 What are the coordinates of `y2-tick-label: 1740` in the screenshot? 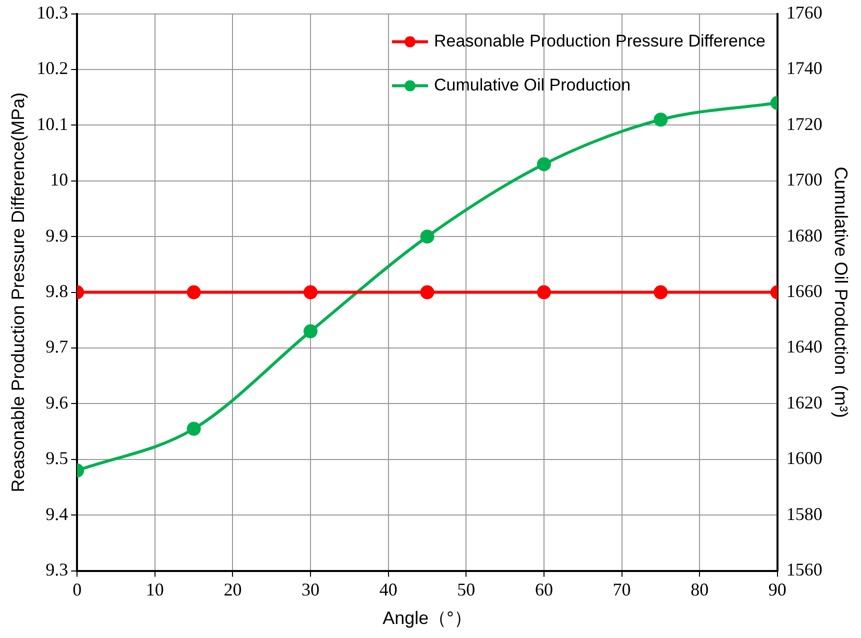 It's located at (804, 68).